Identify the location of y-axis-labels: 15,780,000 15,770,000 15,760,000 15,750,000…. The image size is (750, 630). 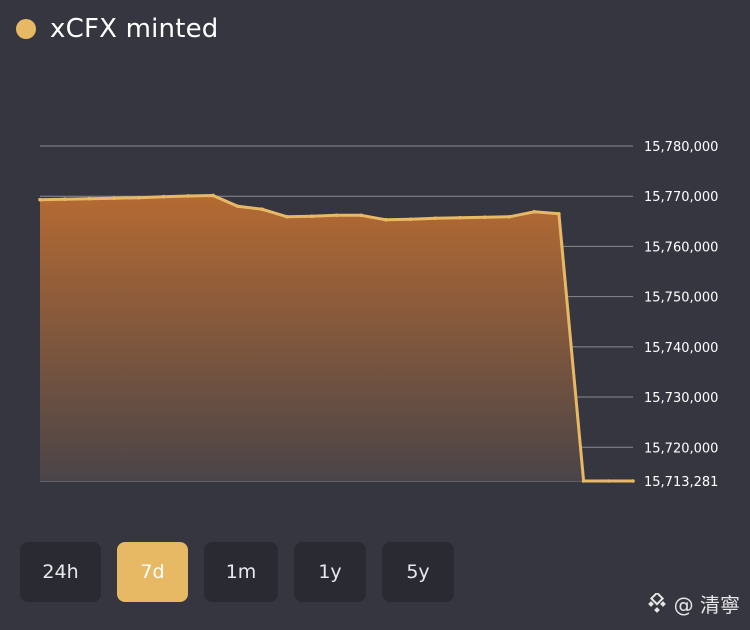
(681, 315).